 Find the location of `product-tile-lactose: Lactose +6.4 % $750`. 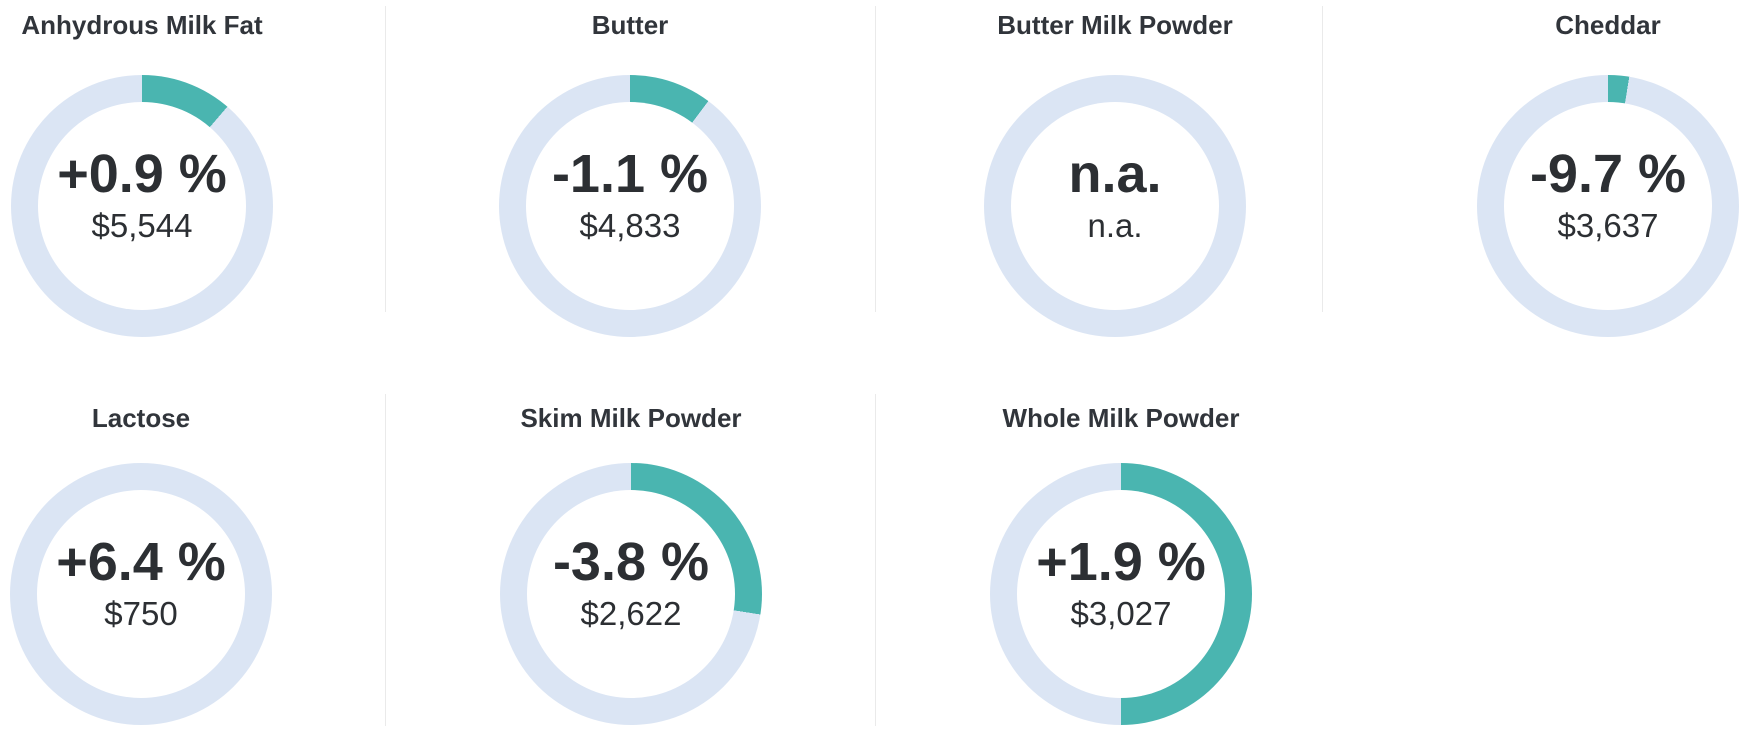

product-tile-lactose: Lactose +6.4 % $750 is located at coordinates (150, 564).